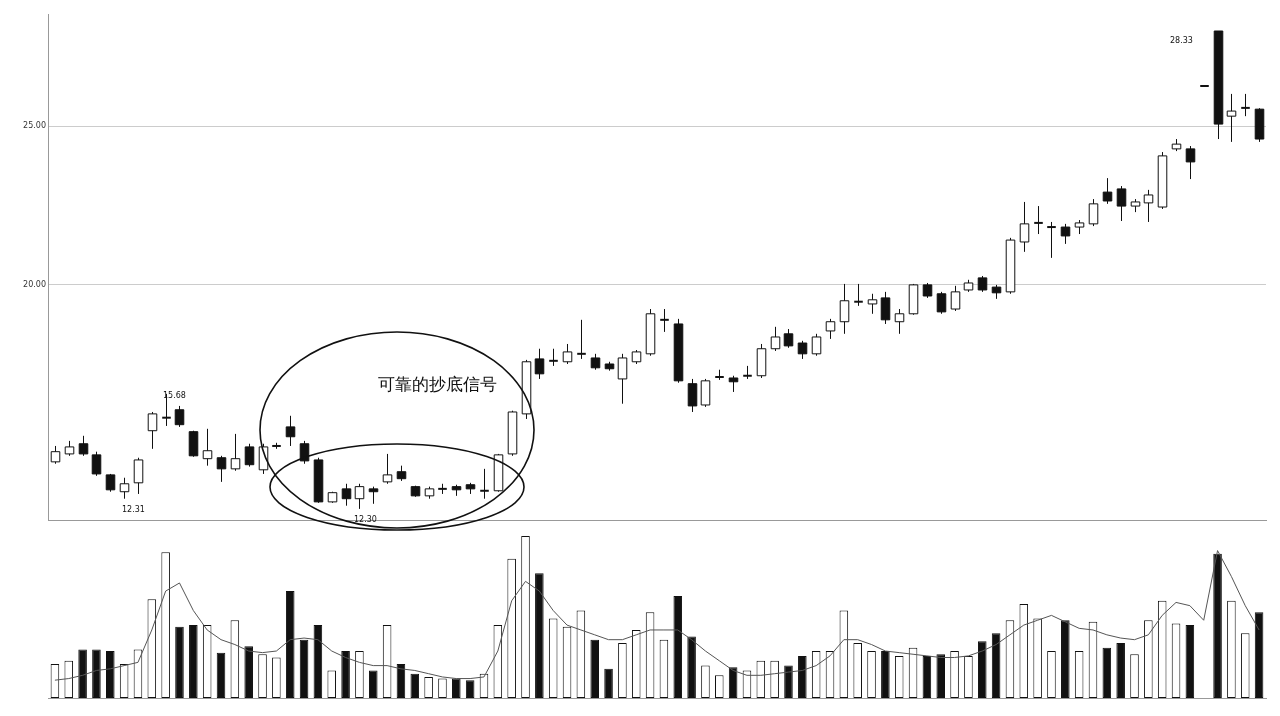 The height and width of the screenshot is (716, 1280). I want to click on y-tick-label: 25.00, so click(34, 126).